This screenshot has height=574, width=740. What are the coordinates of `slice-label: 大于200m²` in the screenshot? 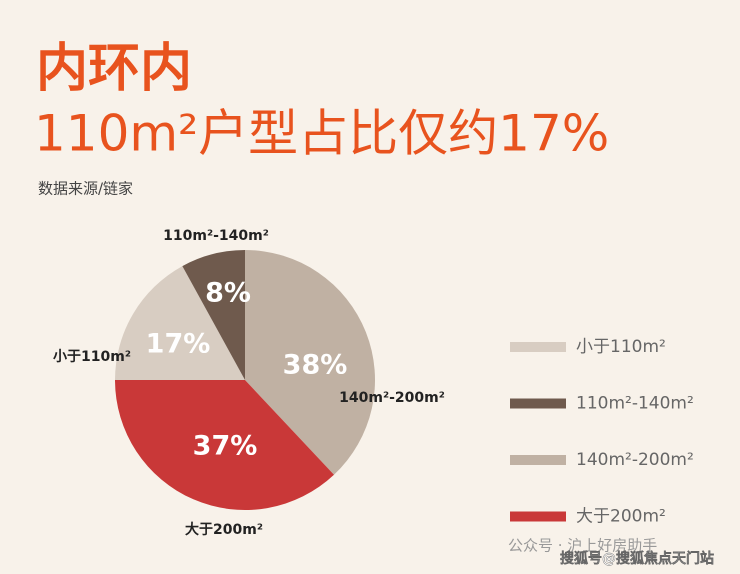 It's located at (224, 529).